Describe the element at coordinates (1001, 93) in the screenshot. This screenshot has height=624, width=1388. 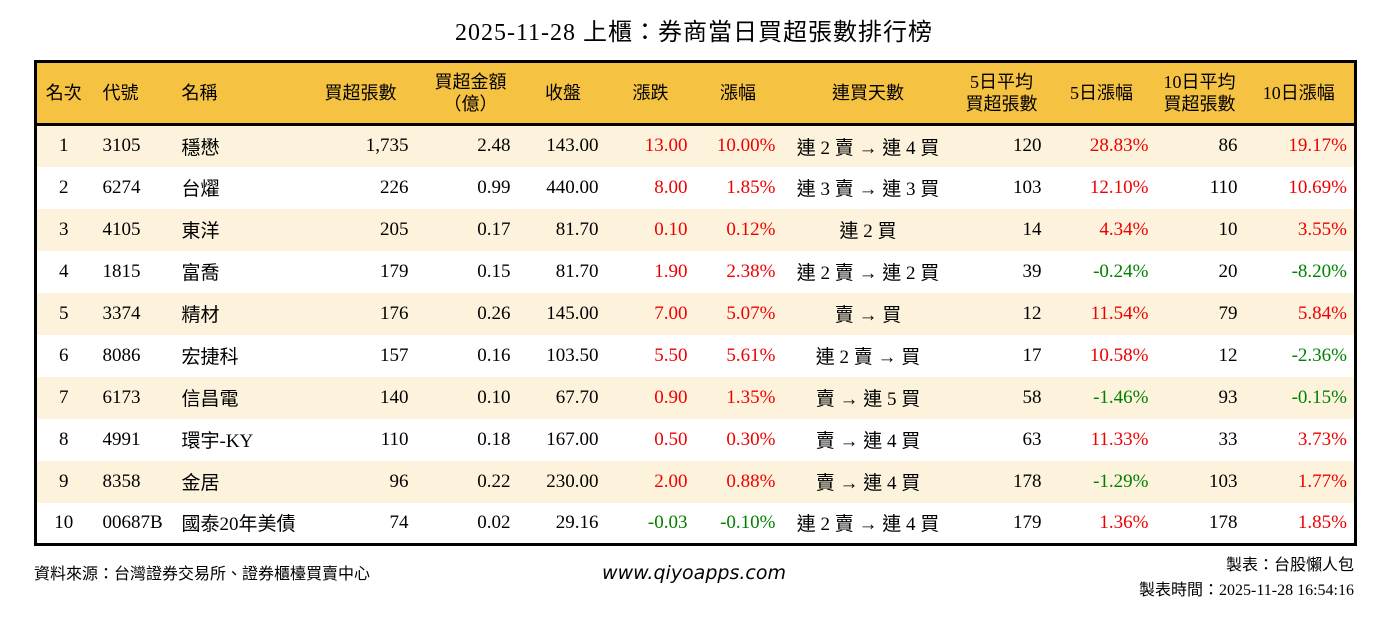
I see `column-header-avg5: 5日平均 買超張數` at that location.